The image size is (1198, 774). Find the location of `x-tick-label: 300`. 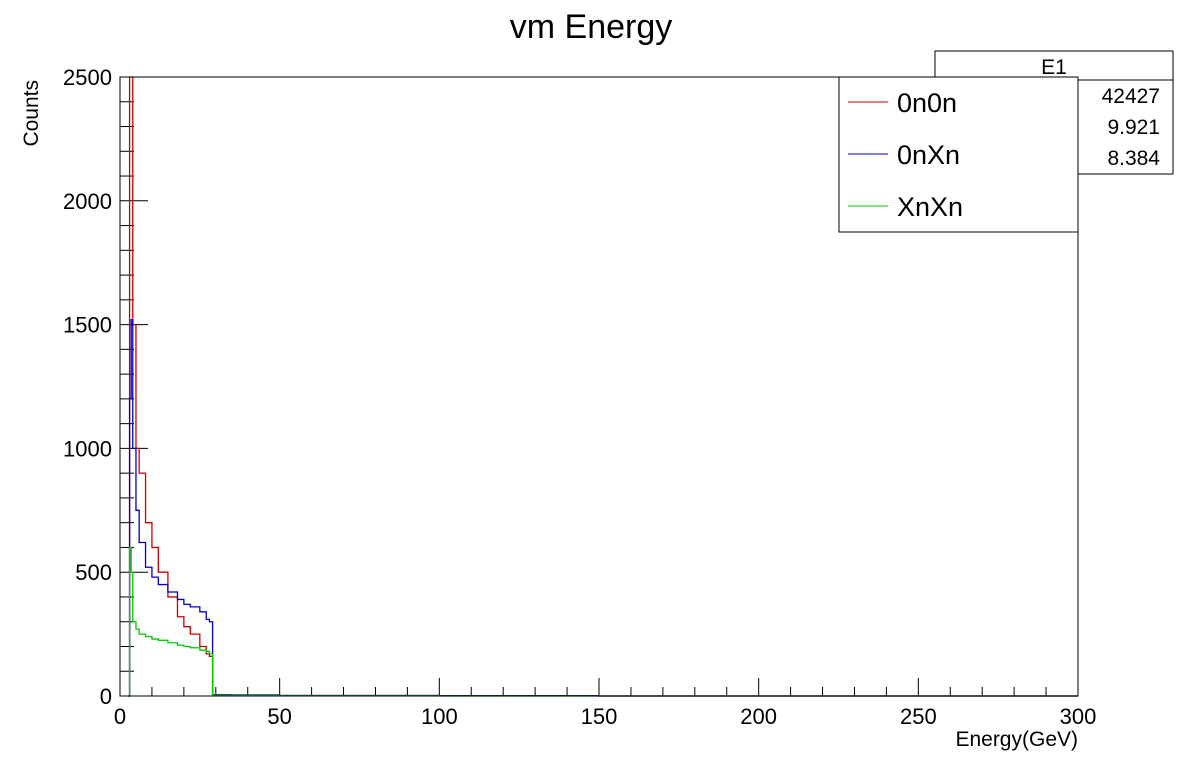

x-tick-label: 300 is located at coordinates (1078, 716).